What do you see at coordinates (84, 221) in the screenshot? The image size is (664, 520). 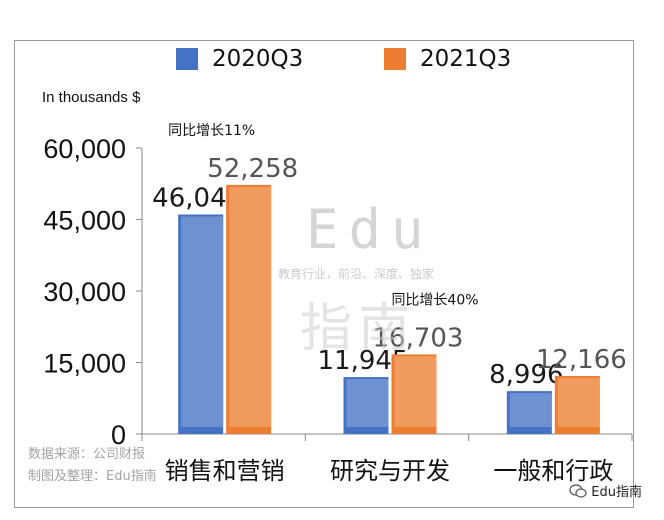 I see `y-tick-label: 45,000` at bounding box center [84, 221].